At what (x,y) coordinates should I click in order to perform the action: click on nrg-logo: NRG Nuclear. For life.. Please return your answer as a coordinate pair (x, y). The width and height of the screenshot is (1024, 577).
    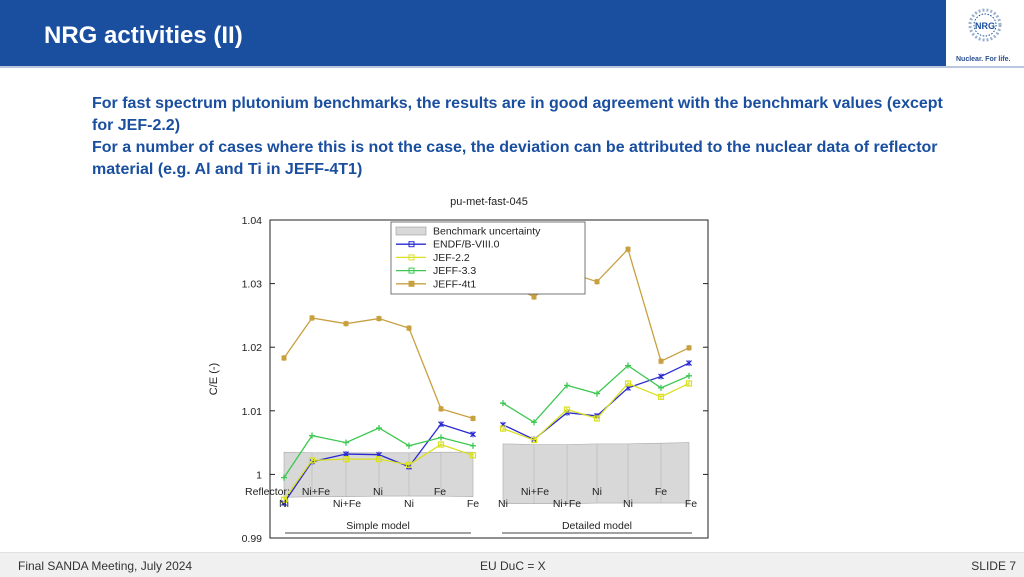
    Looking at the image, I should click on (985, 34).